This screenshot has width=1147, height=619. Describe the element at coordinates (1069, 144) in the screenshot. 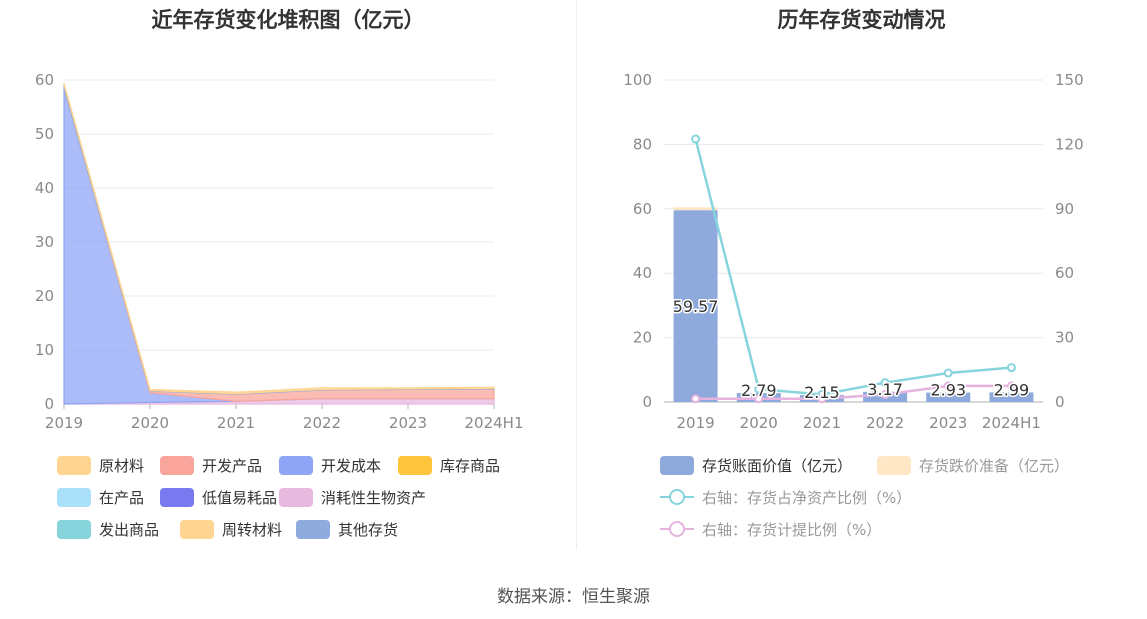

I see `right-y2-tick-label: 120` at that location.